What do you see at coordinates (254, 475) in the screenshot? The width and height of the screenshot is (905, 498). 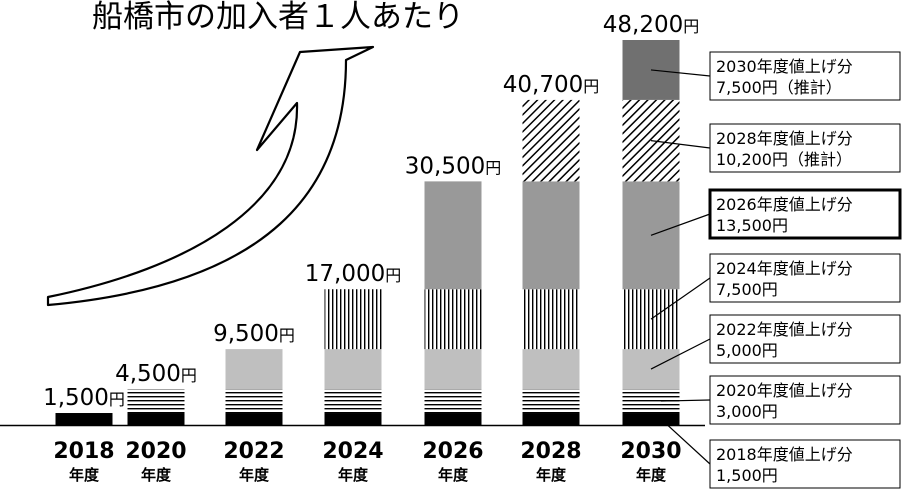 I see `x-tick-suffix-2022: 年度` at bounding box center [254, 475].